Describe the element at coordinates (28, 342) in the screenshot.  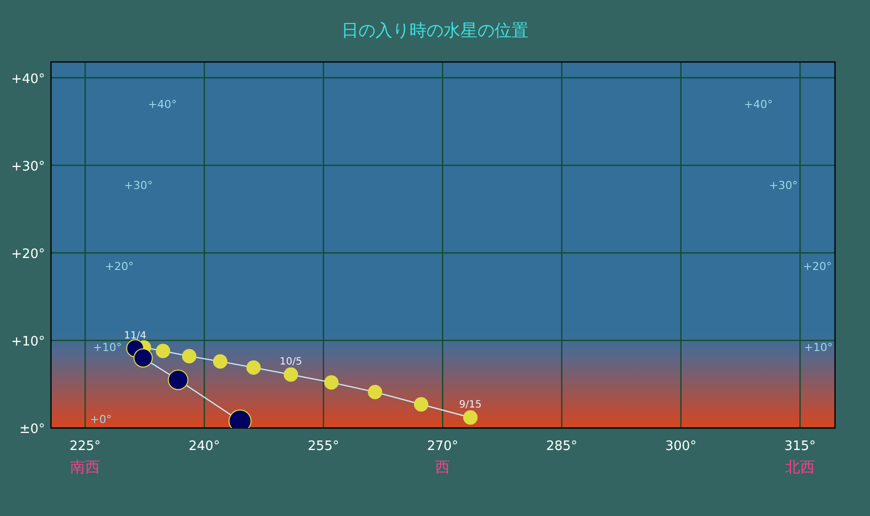
I see `y-tick-label: +10°` at that location.